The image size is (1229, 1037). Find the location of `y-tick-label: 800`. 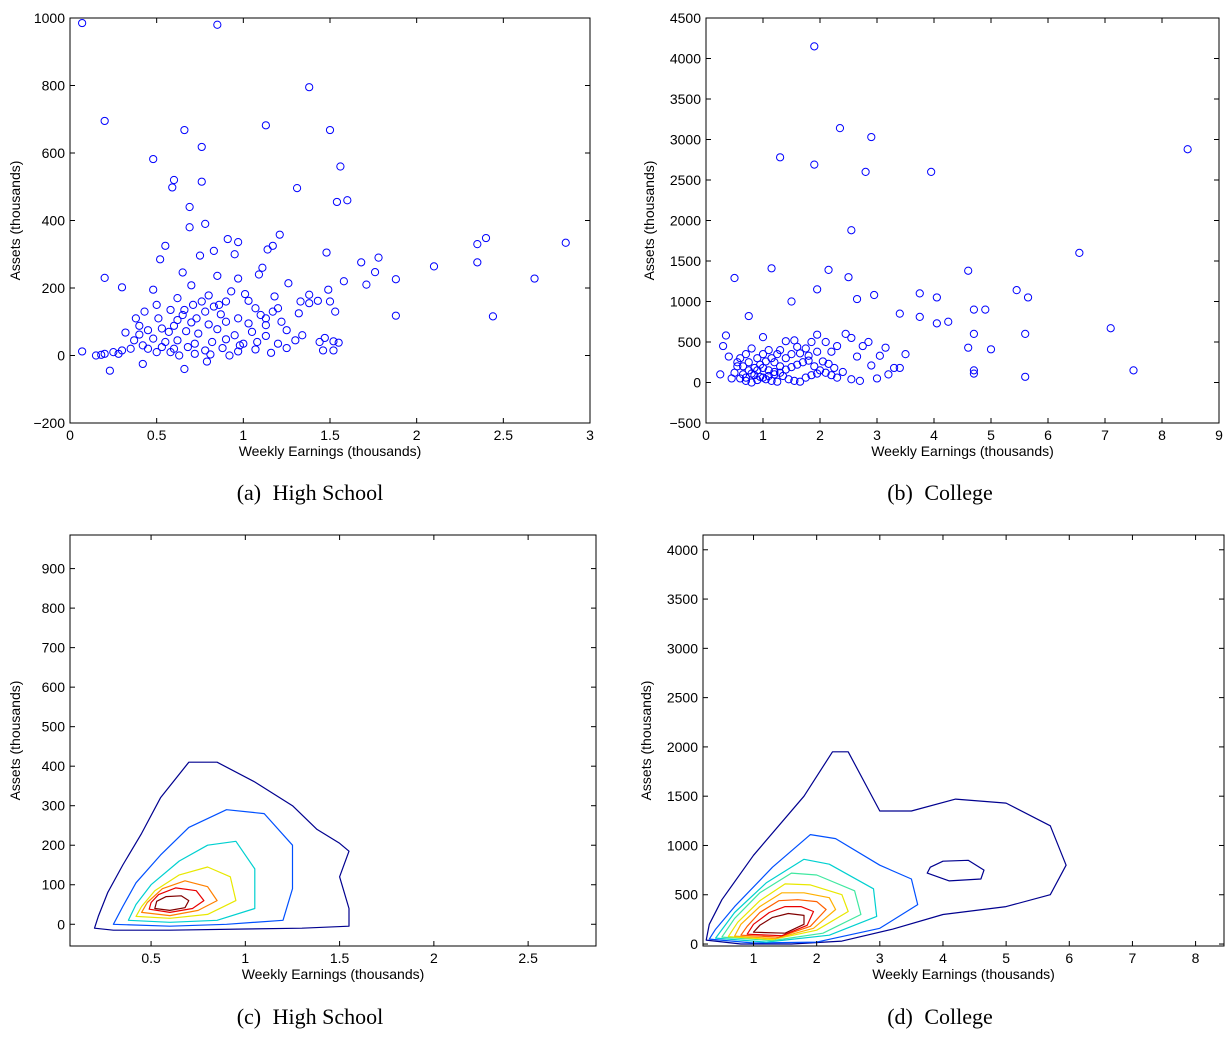

y-tick-label: 800 is located at coordinates (54, 86).